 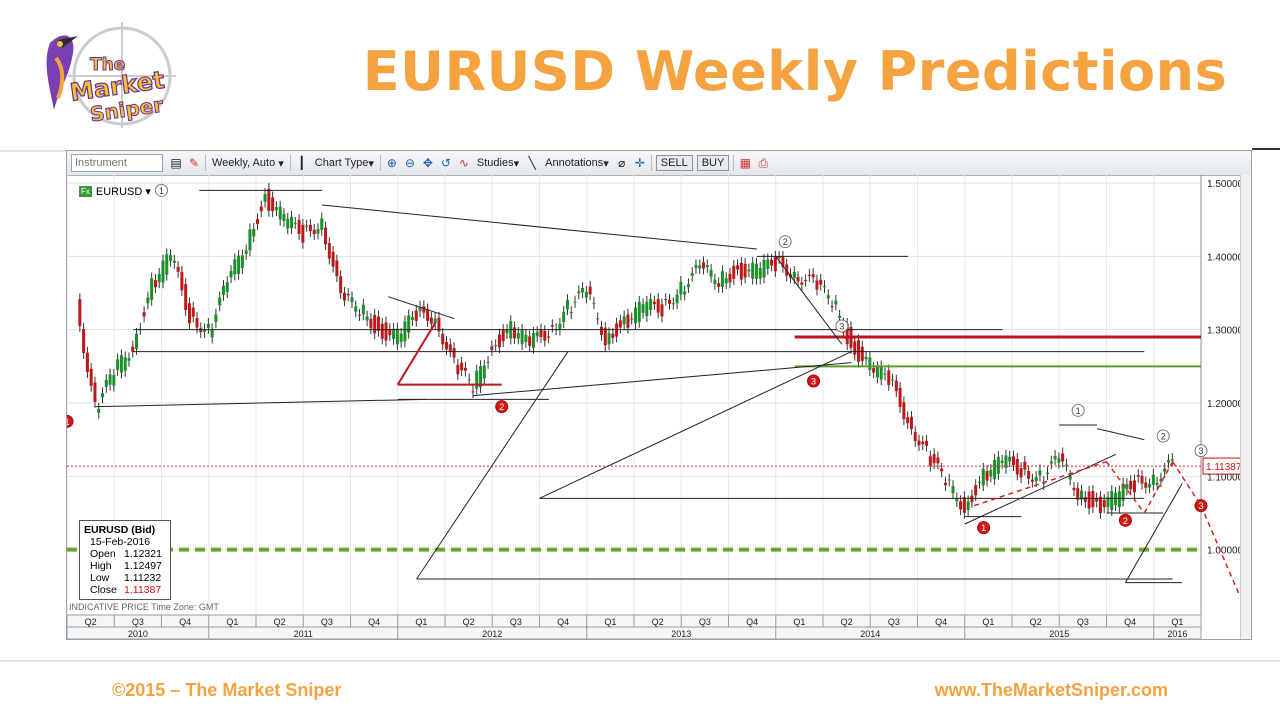 I want to click on x-tick-year: 2011, so click(x=303, y=634).